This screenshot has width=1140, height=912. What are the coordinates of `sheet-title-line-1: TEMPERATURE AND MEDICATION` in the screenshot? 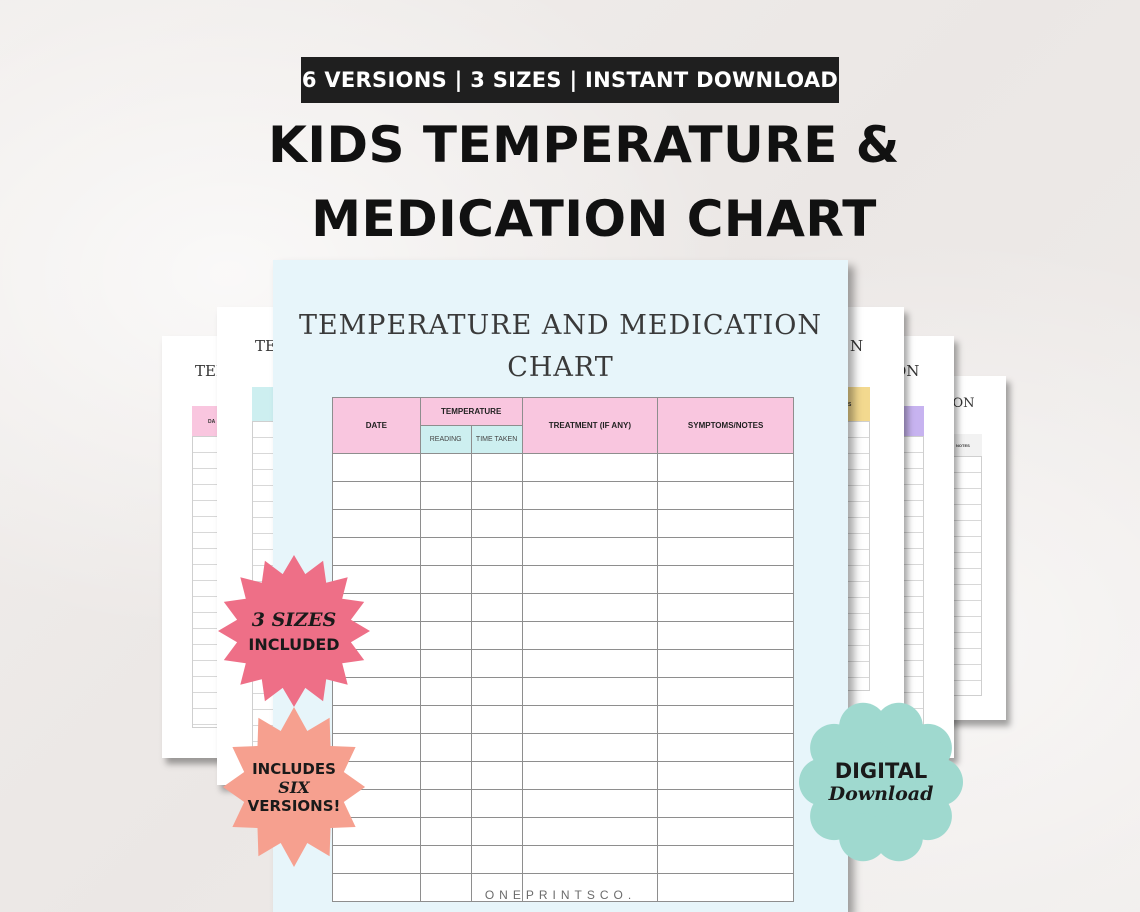 It's located at (560, 325).